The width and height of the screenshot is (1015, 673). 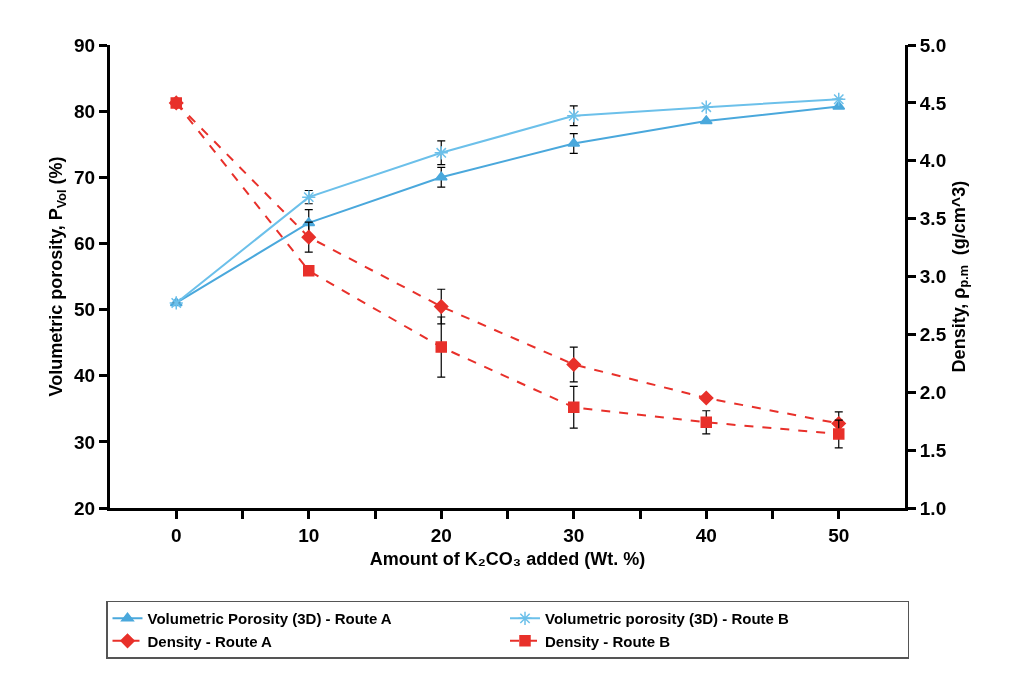 What do you see at coordinates (933, 508) in the screenshot?
I see `y2-tick-label: 1.0` at bounding box center [933, 508].